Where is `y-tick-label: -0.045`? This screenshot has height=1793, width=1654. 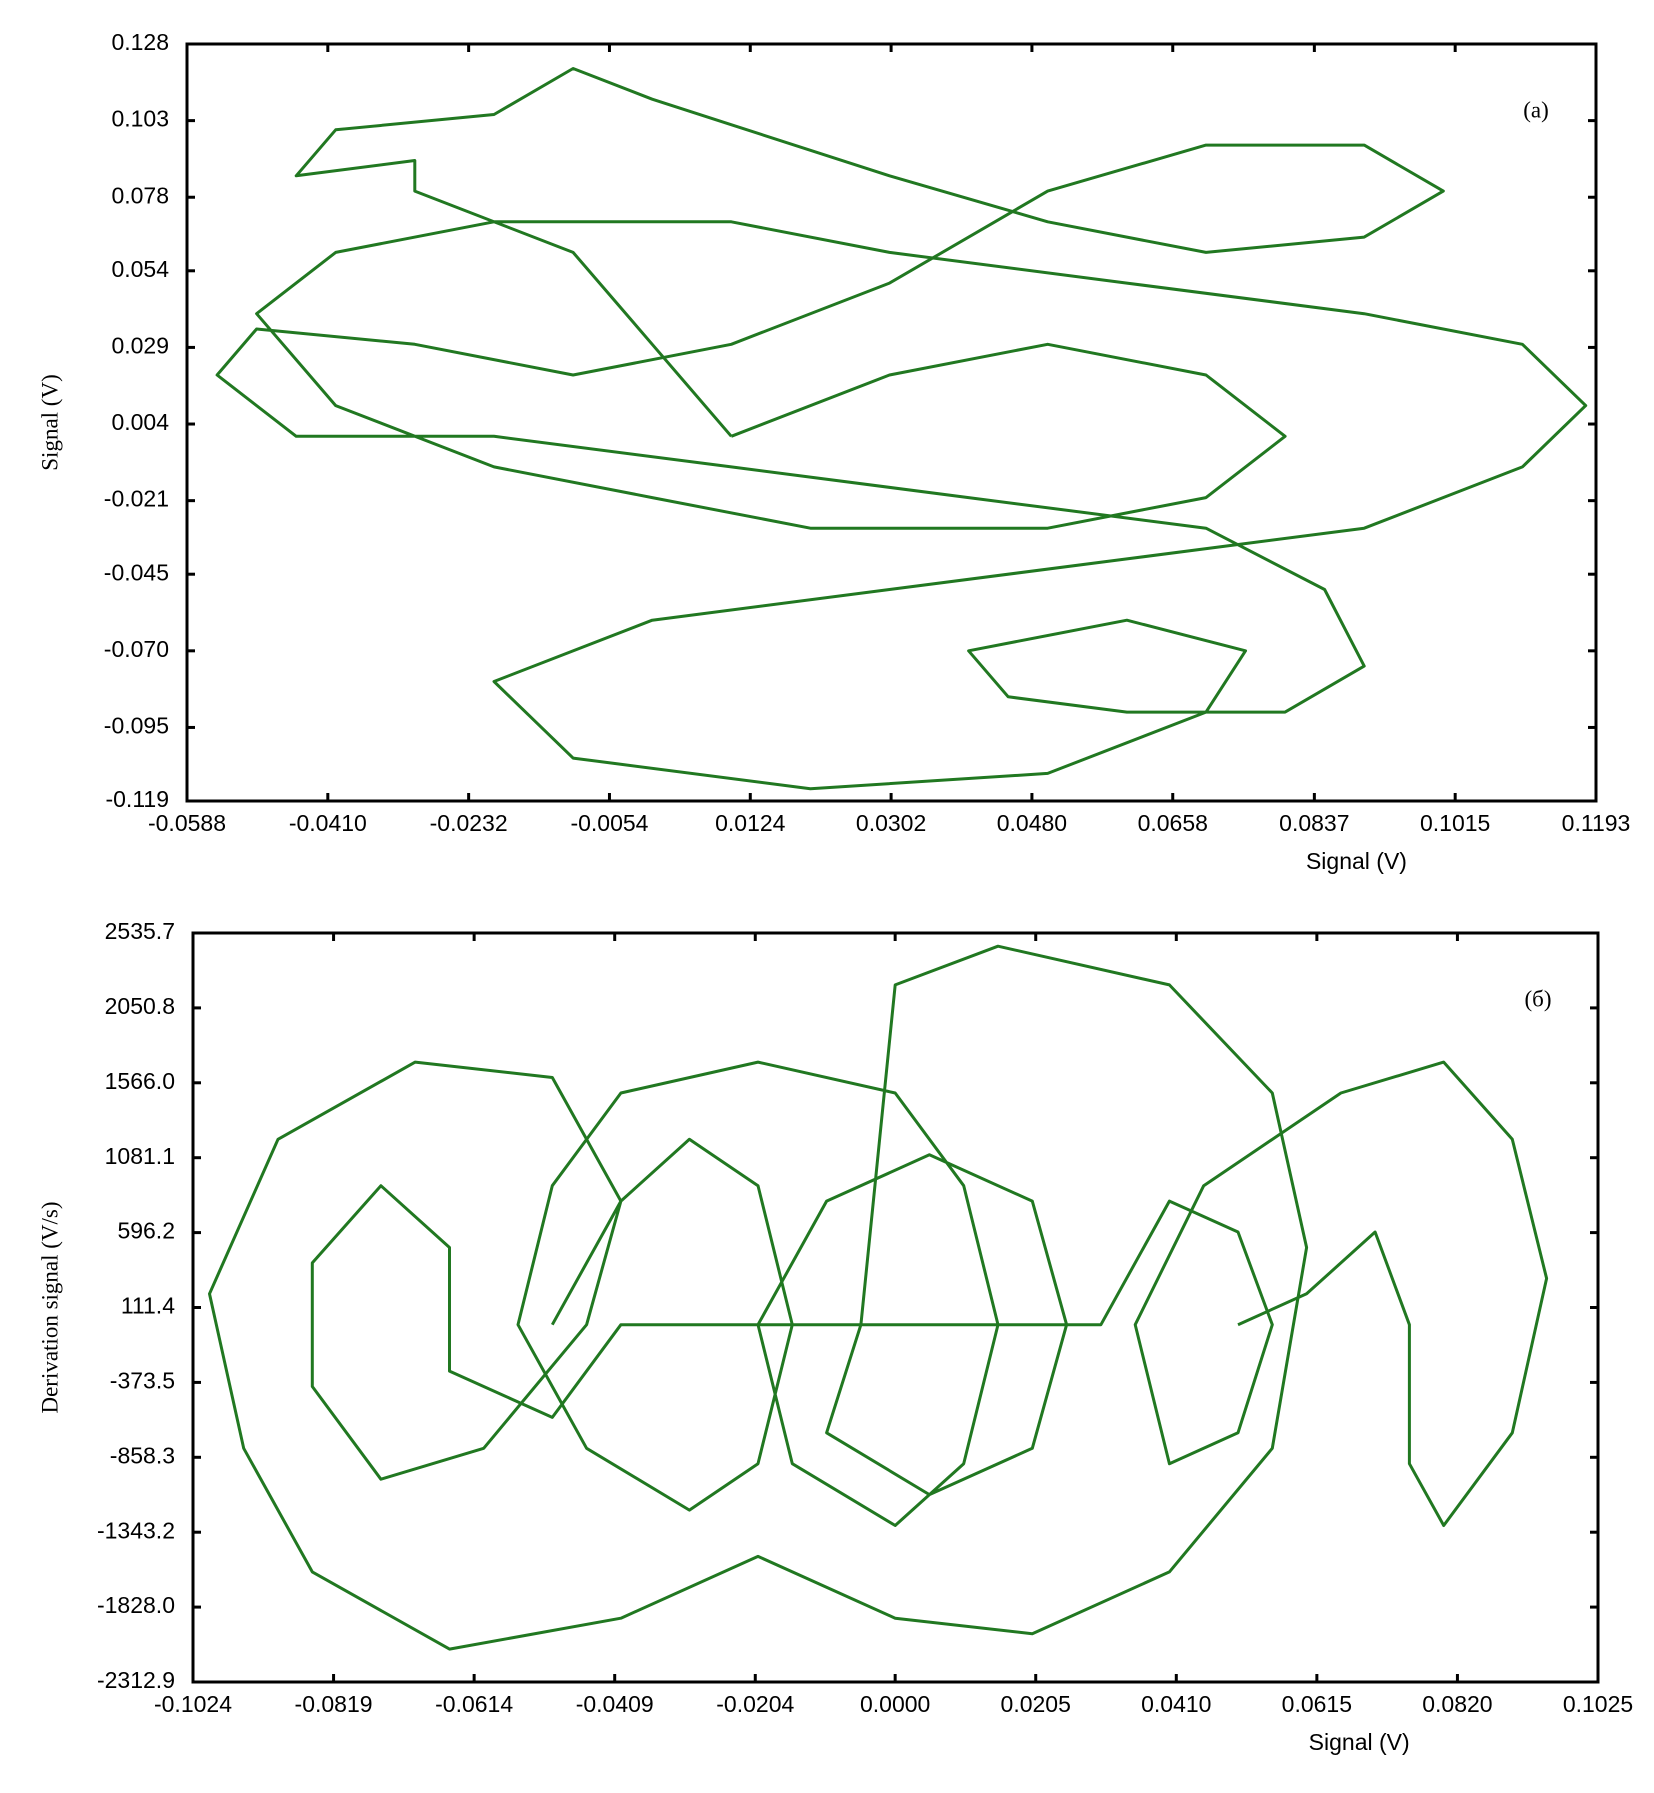 y-tick-label: -0.045 is located at coordinates (136, 572).